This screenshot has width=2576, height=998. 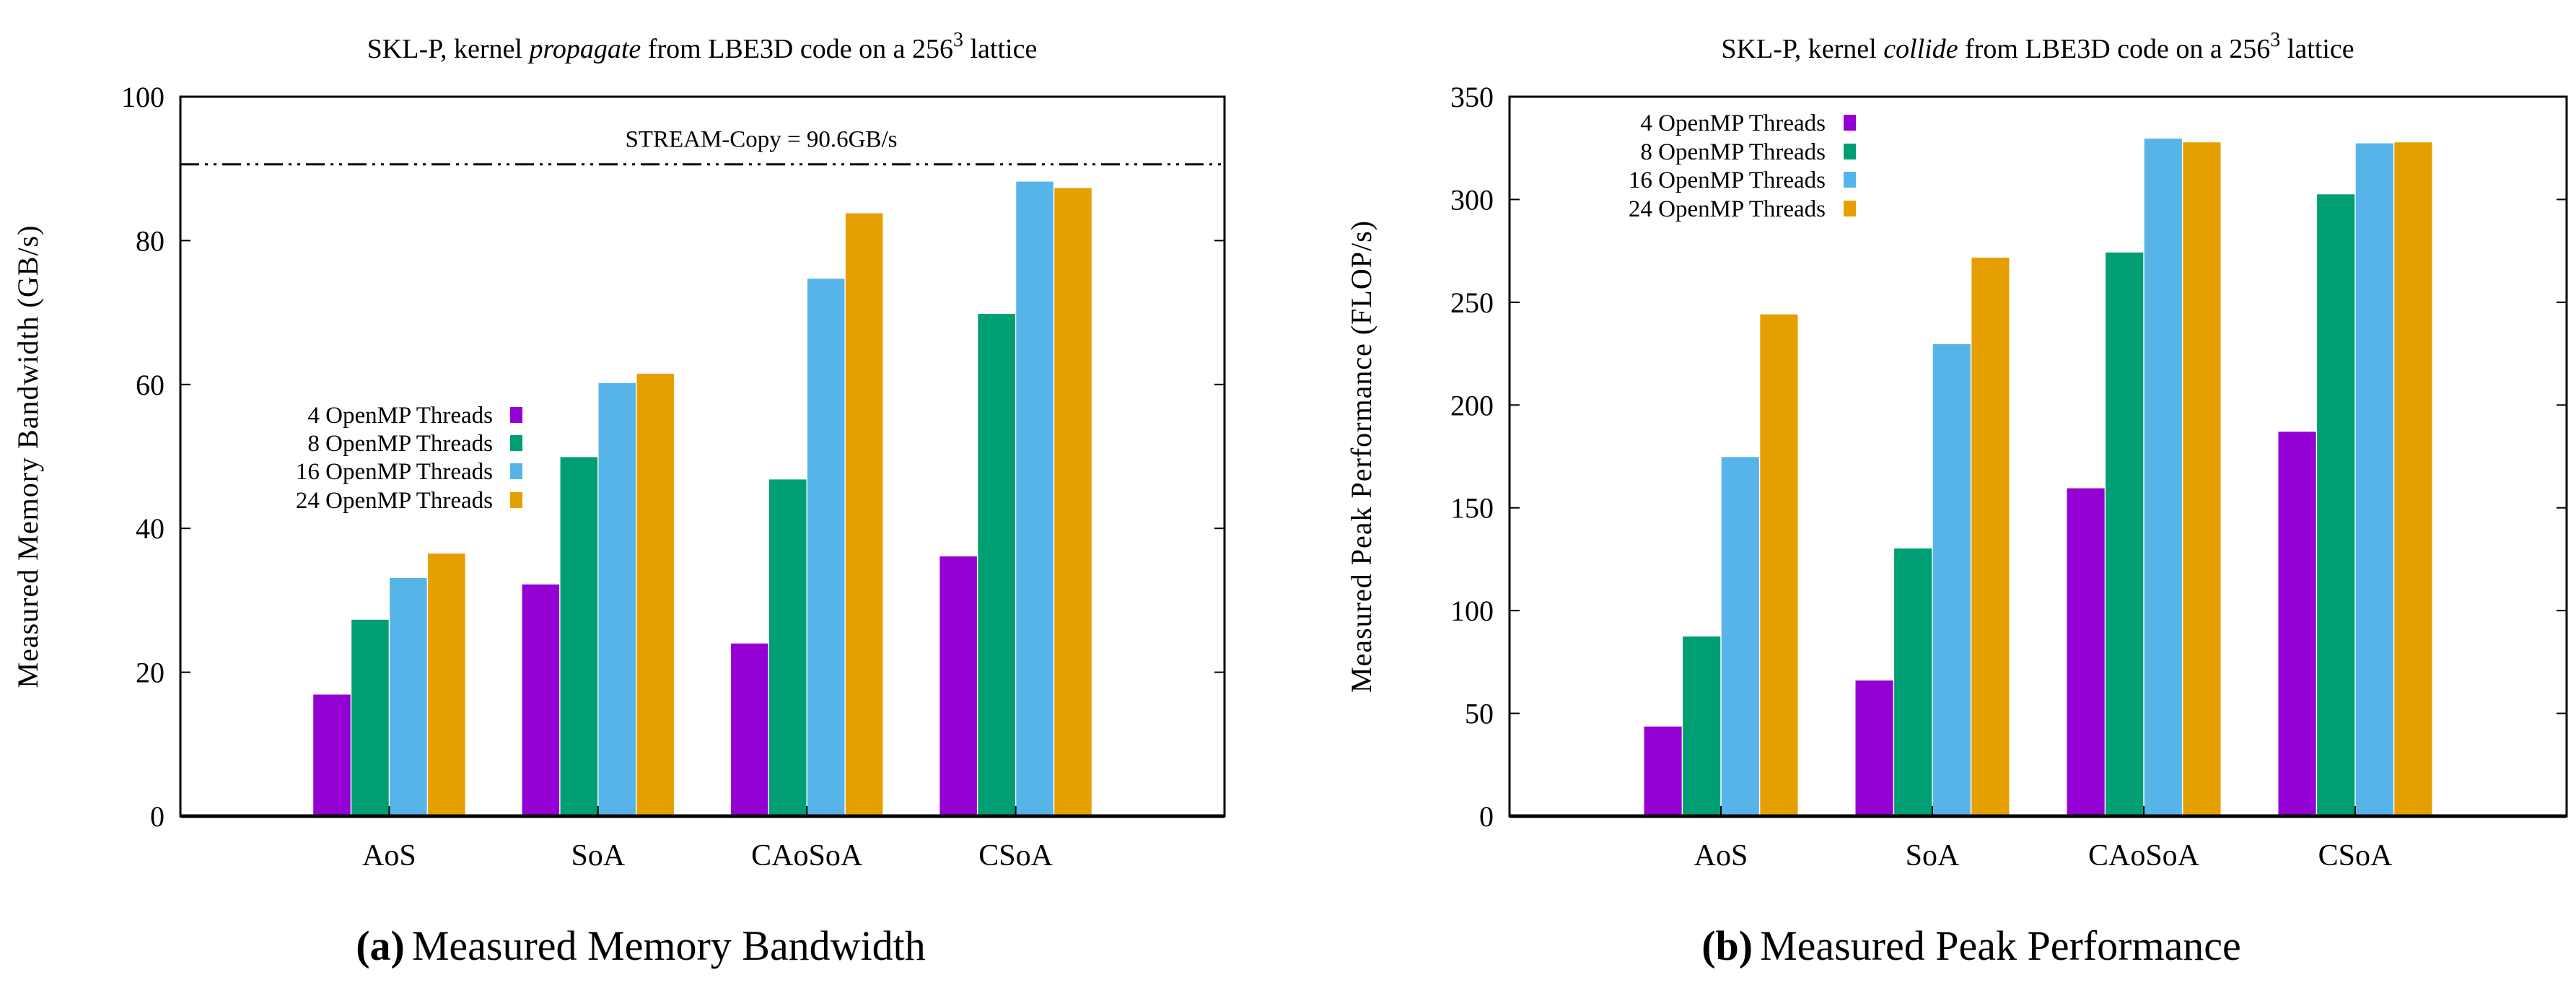 I want to click on caption-text: Measured Peak Performance, so click(x=2000, y=945).